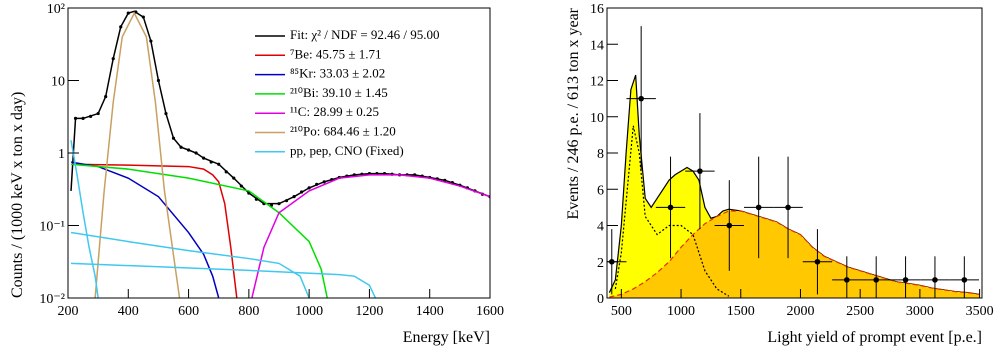  What do you see at coordinates (339, 92) in the screenshot?
I see `legend-label: ²¹⁰Bi: 39.10 ± 1.45` at bounding box center [339, 92].